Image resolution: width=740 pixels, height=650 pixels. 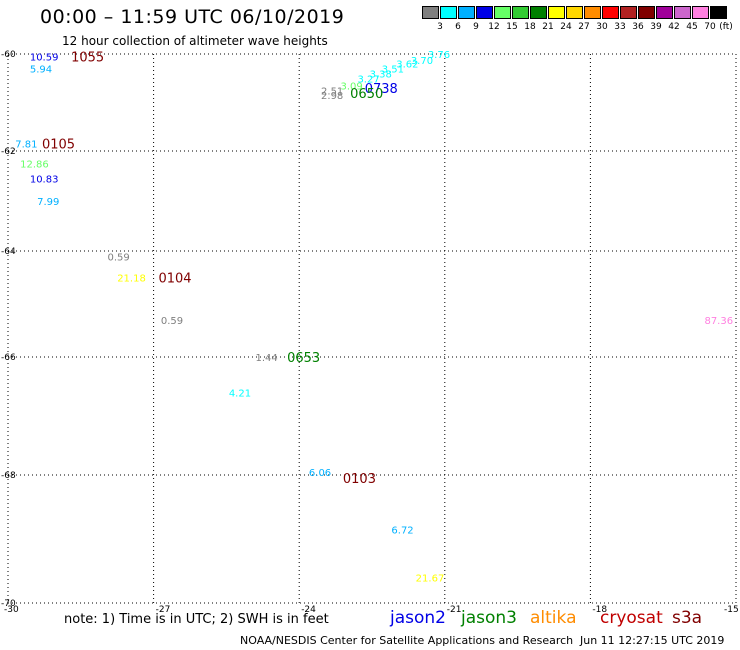 I want to click on pass-time-label: 1055, so click(x=87, y=57).